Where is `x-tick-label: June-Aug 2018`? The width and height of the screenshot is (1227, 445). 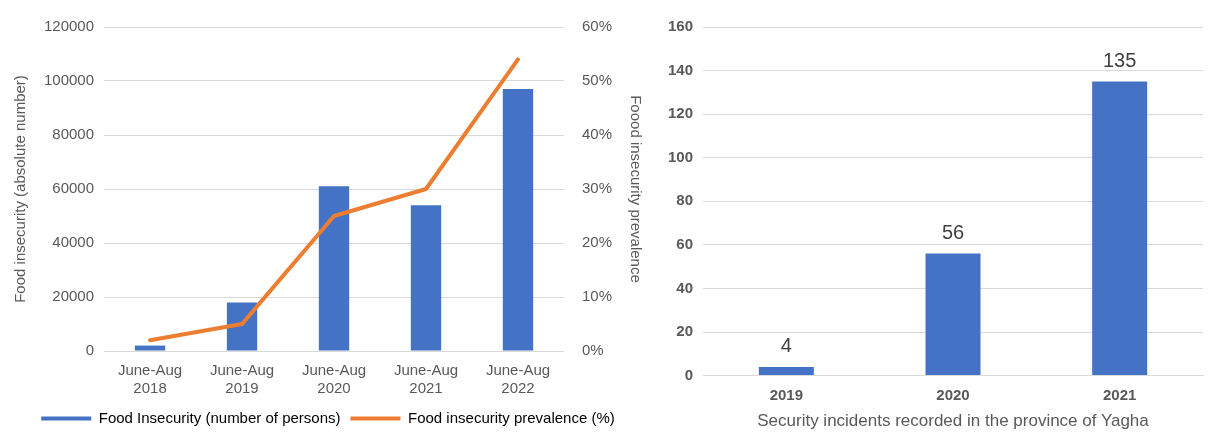 x-tick-label: June-Aug 2018 is located at coordinates (150, 379).